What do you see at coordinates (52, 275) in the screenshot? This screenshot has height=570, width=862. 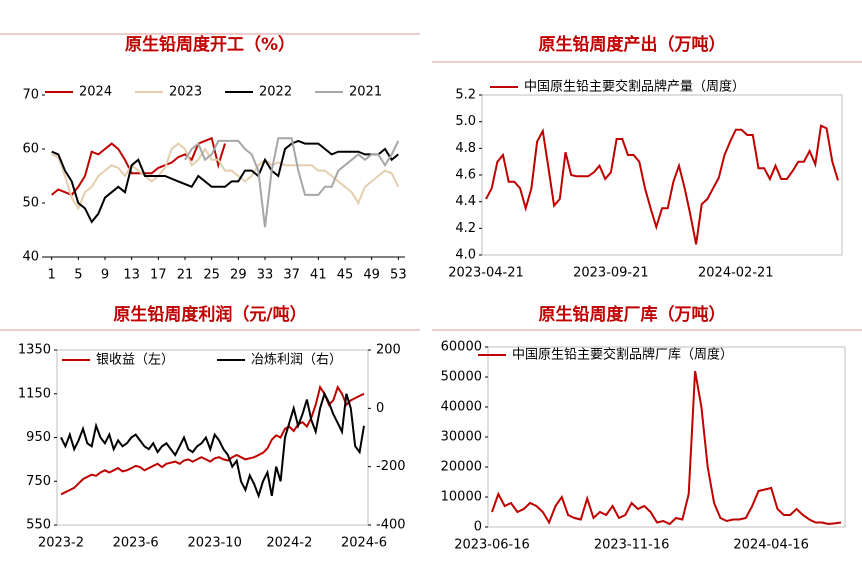 I see `x-tick-label: 1` at bounding box center [52, 275].